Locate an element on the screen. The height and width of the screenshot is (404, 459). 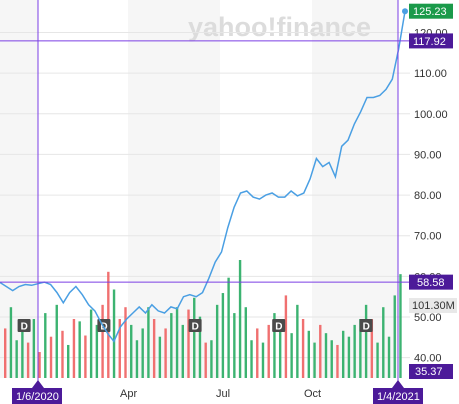
last-price-value: 125.23 is located at coordinates (430, 12).